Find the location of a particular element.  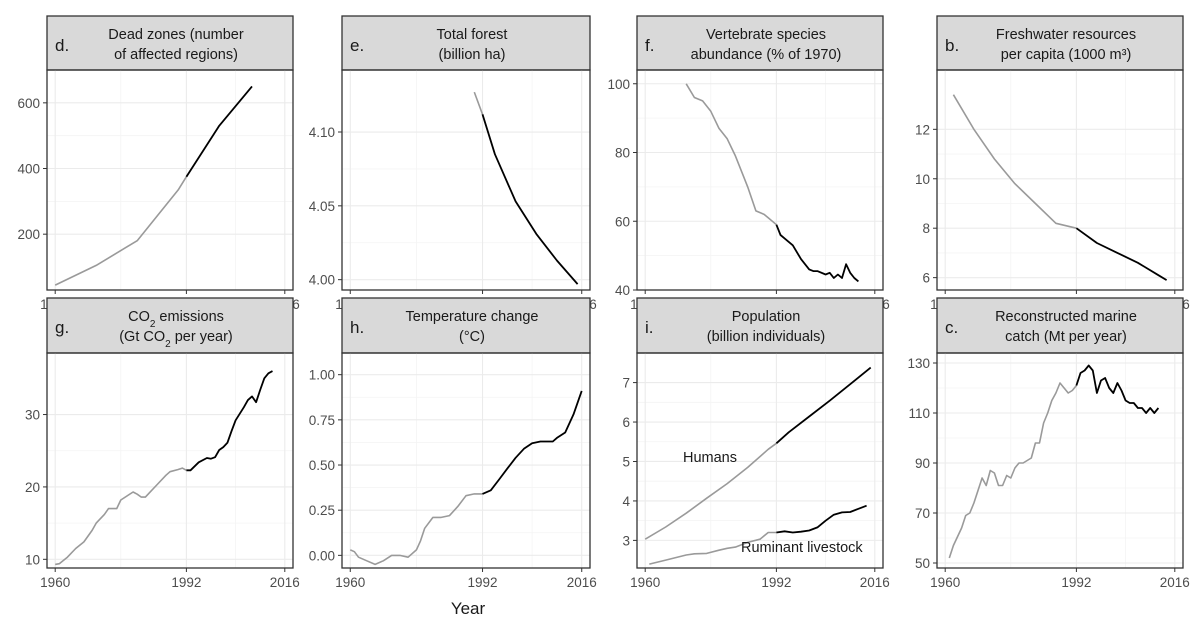

series-line-humans-1992-onward is located at coordinates (823, 405).